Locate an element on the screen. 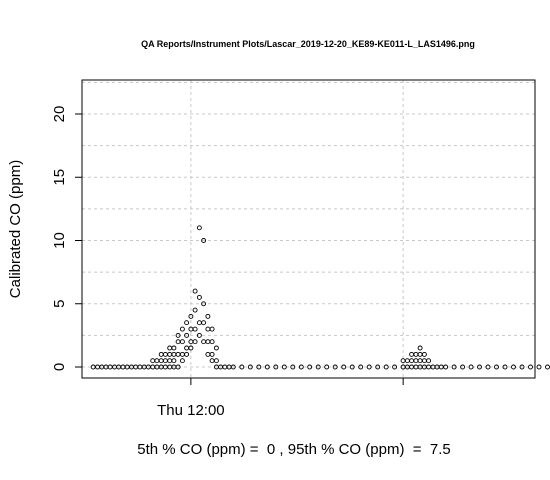 This screenshot has width=550, height=480. y-tick-label: 15 is located at coordinates (59, 177).